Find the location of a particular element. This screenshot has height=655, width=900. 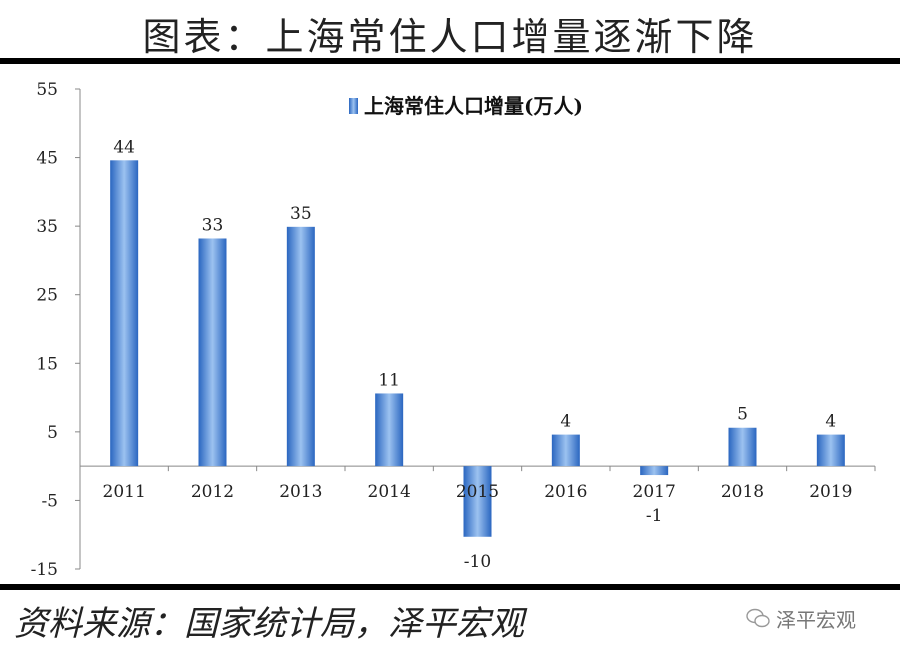

data-label: 44 is located at coordinates (124, 147).